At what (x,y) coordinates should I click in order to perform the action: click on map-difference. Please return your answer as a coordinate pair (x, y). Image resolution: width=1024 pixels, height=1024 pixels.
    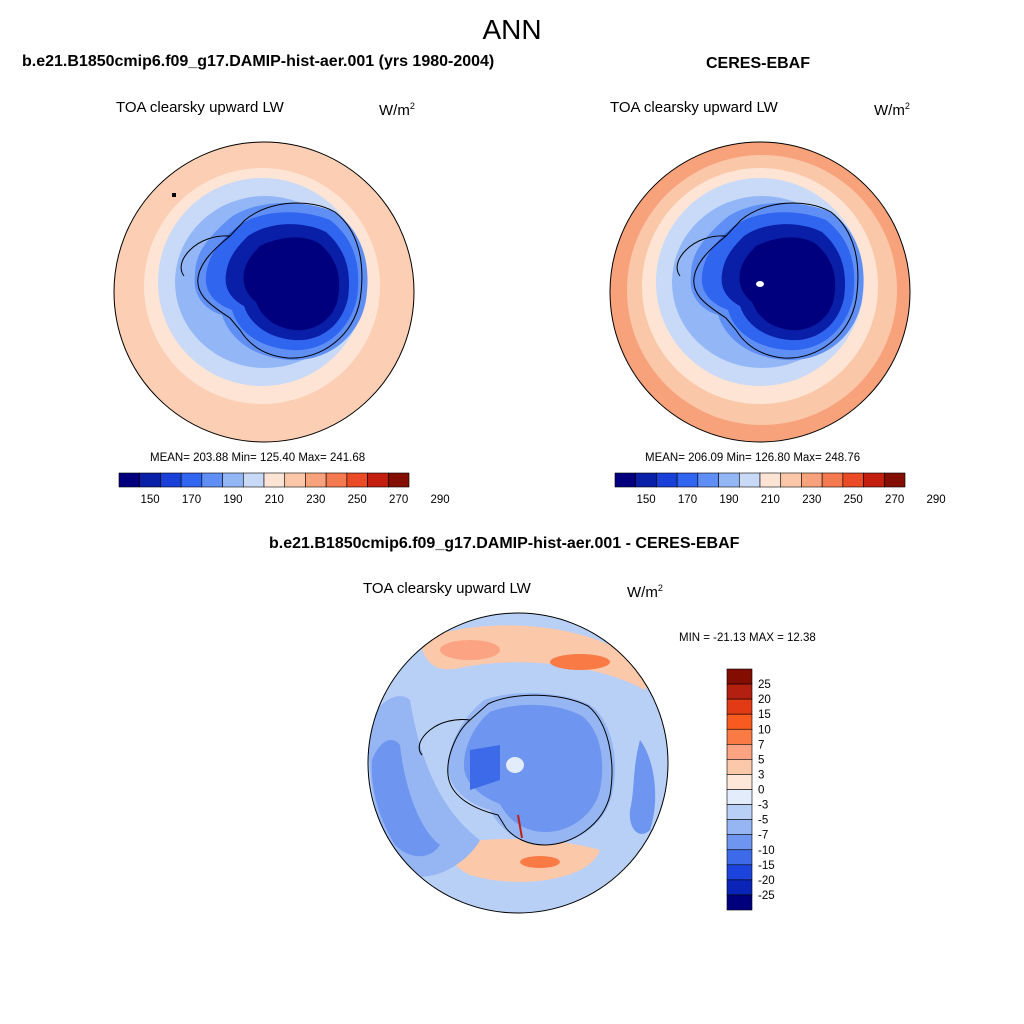
    Looking at the image, I should click on (518, 763).